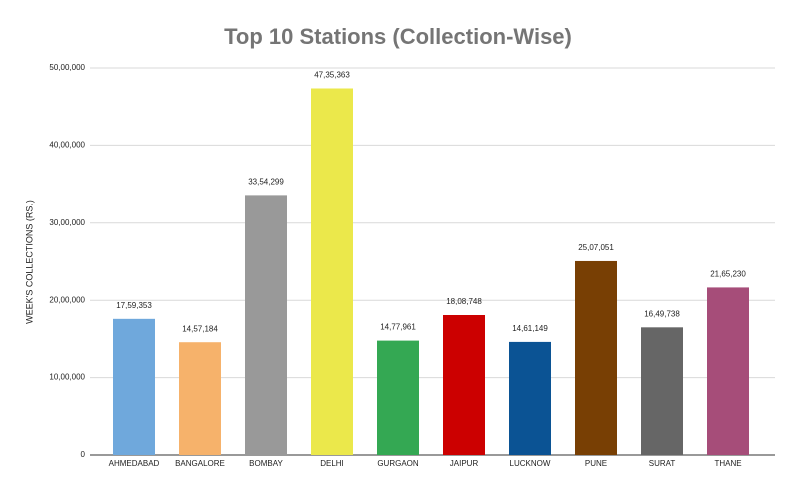 The height and width of the screenshot is (479, 796). Describe the element at coordinates (596, 247) in the screenshot. I see `value-label: 25,07,051` at that location.